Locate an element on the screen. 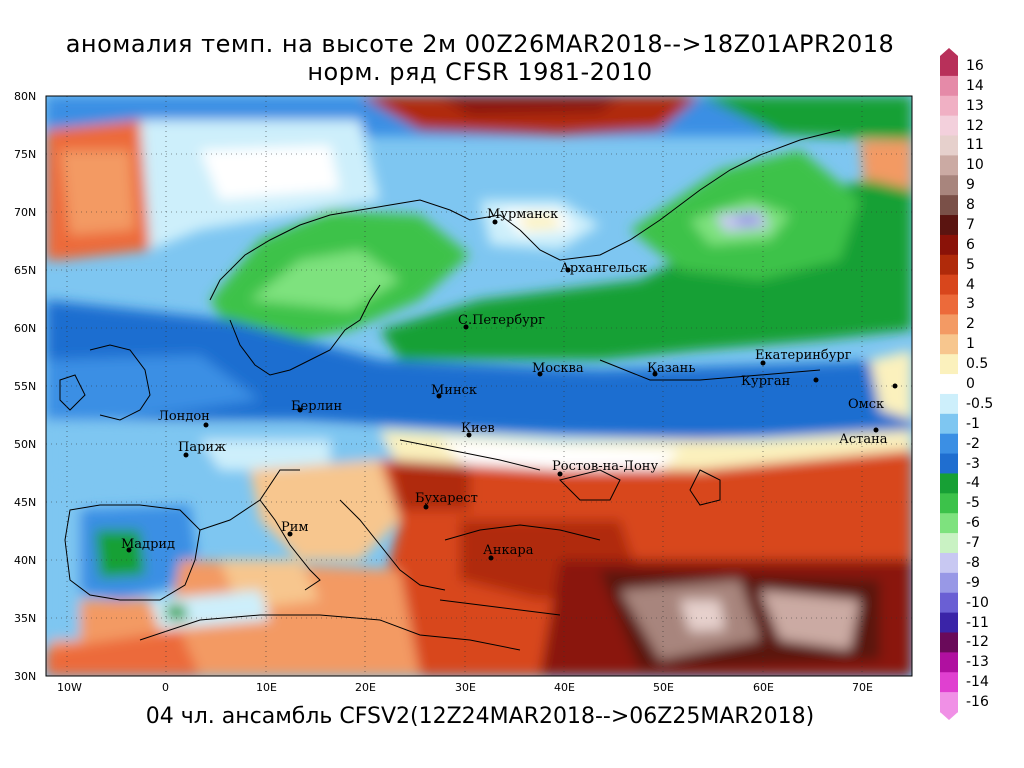 The width and height of the screenshot is (1024, 768). colorbar-label: -9 is located at coordinates (973, 582).